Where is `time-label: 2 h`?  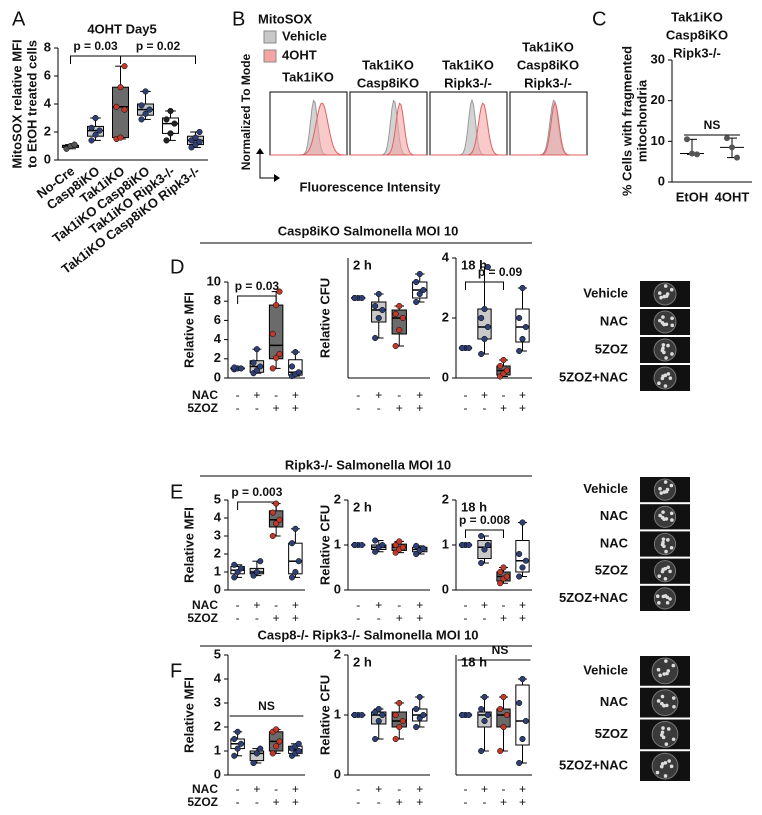 time-label: 2 h is located at coordinates (362, 264).